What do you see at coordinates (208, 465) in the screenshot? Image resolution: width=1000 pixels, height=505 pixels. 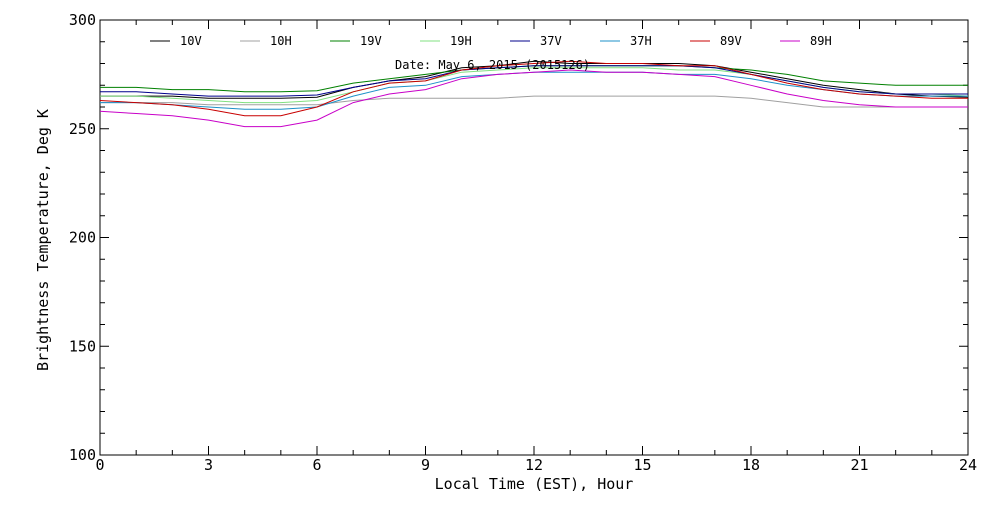 I see `x-tick-label: 3` at bounding box center [208, 465].